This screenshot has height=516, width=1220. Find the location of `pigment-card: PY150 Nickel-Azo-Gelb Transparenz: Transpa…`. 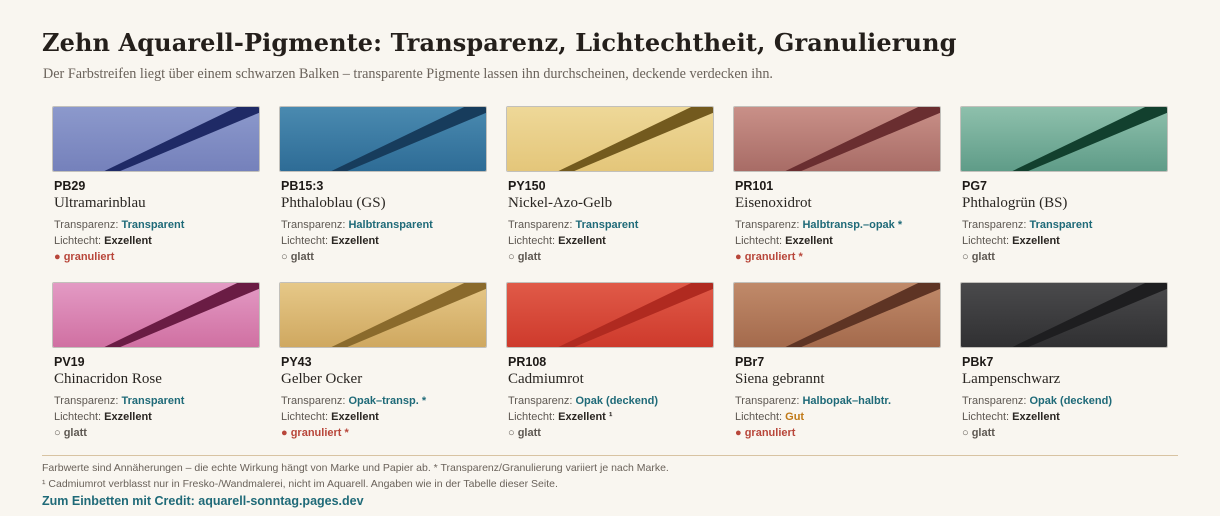

pigment-card: PY150 Nickel-Azo-Gelb Transparenz: Transpa… is located at coordinates (610, 188).